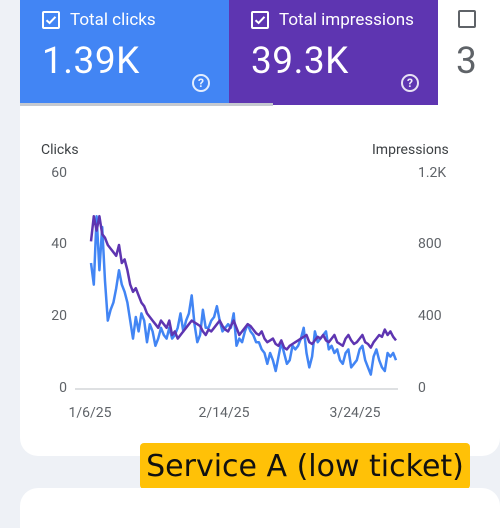 This screenshot has height=528, width=500. I want to click on left-tick: 20, so click(59, 316).